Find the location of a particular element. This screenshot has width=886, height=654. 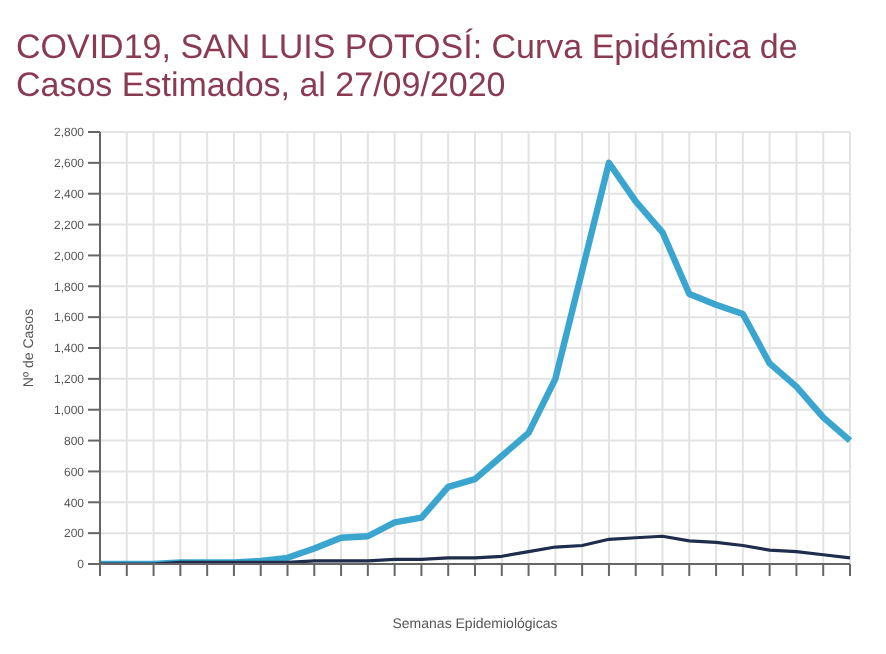

chart-title: COVID19, SAN LUIS POTOSÍ: Curva Epidémica de Casos Estimados, al 27/09/2020 is located at coordinates (408, 67).